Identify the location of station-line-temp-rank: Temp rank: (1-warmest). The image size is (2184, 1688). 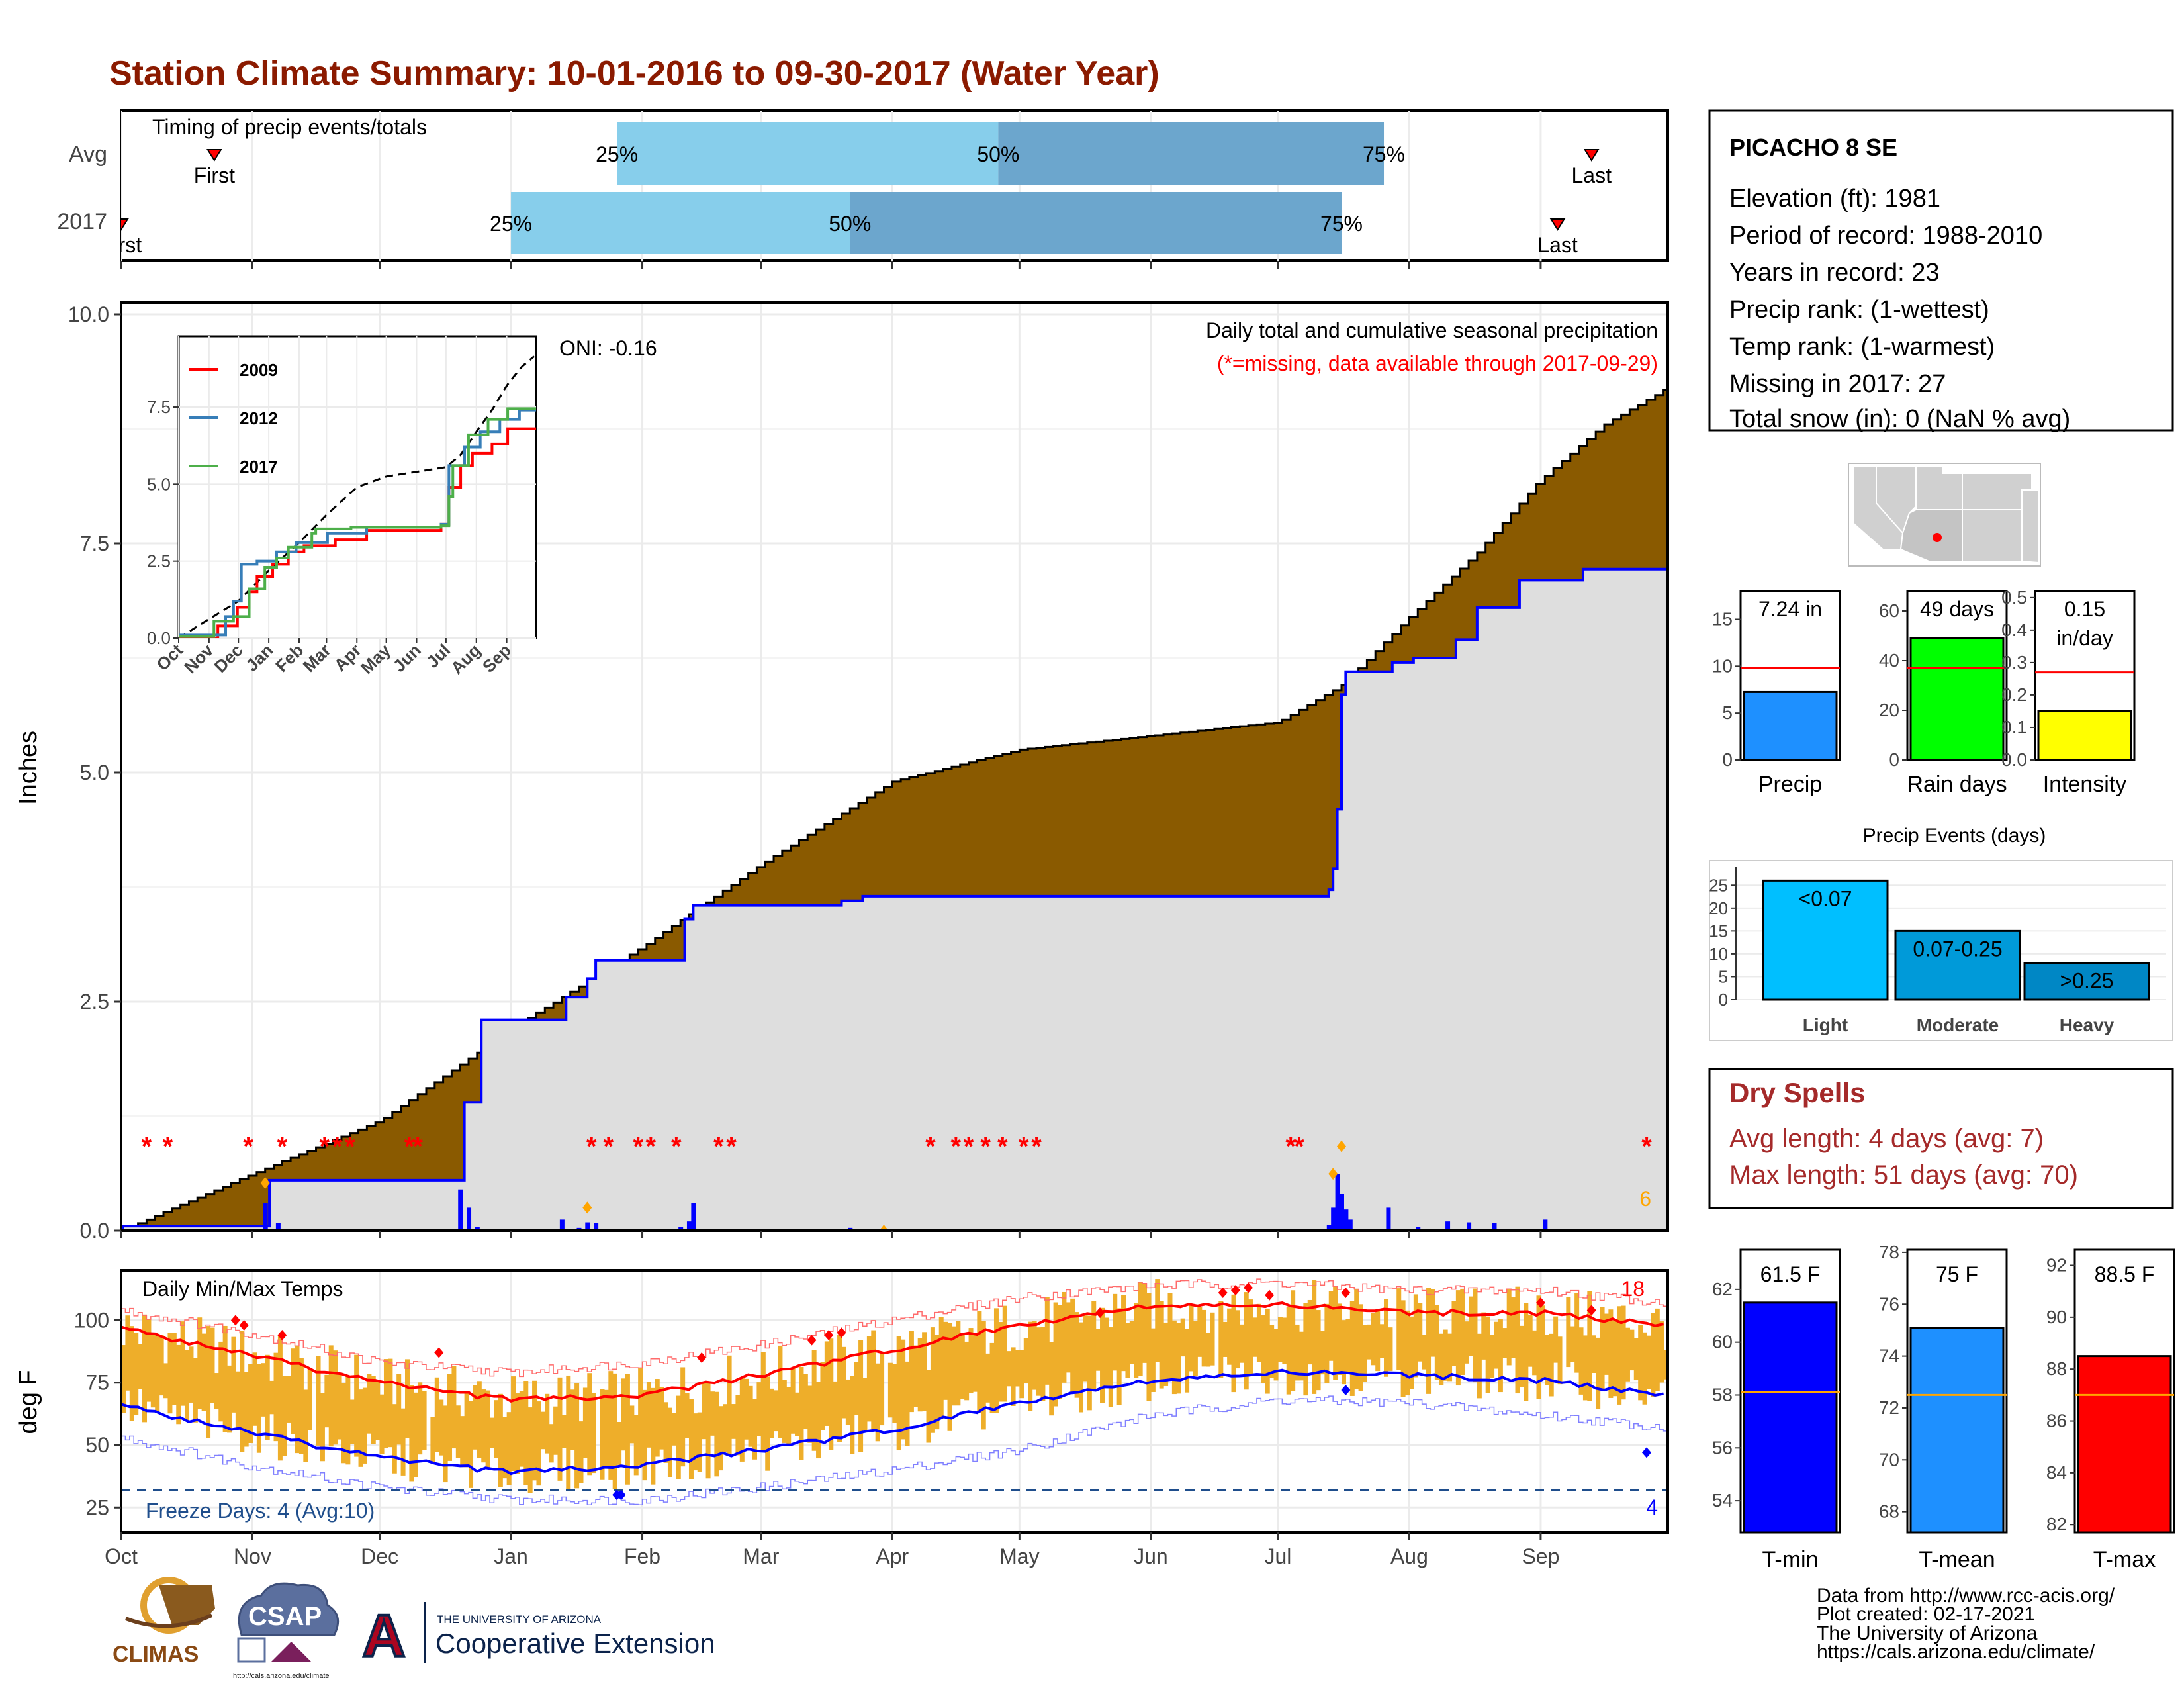
(1862, 347).